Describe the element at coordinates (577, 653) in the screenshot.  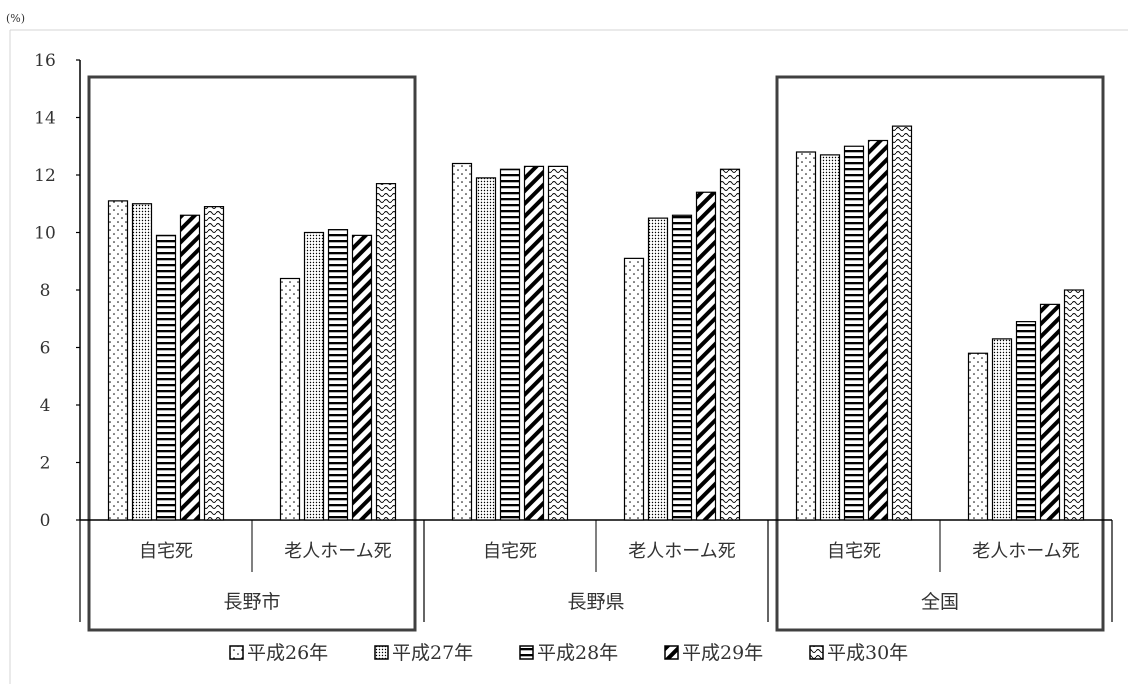
I see `legend-label-28: 平成28年` at that location.